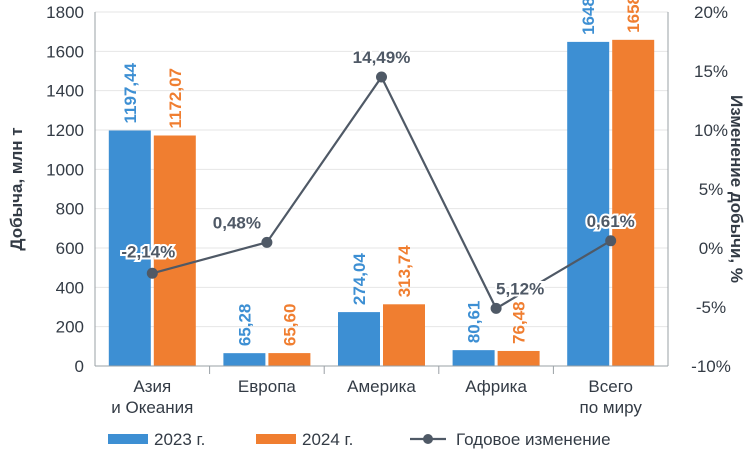 This screenshot has width=747, height=461. What do you see at coordinates (289, 325) in the screenshot?
I see `bar-value-label: 65,60` at bounding box center [289, 325].